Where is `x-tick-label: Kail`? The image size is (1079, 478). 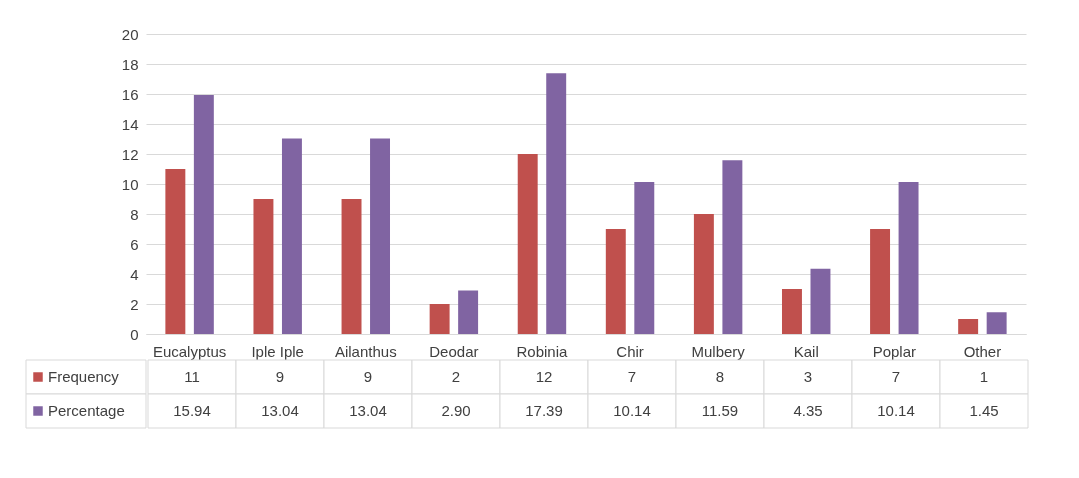 x-tick-label: Kail is located at coordinates (806, 351).